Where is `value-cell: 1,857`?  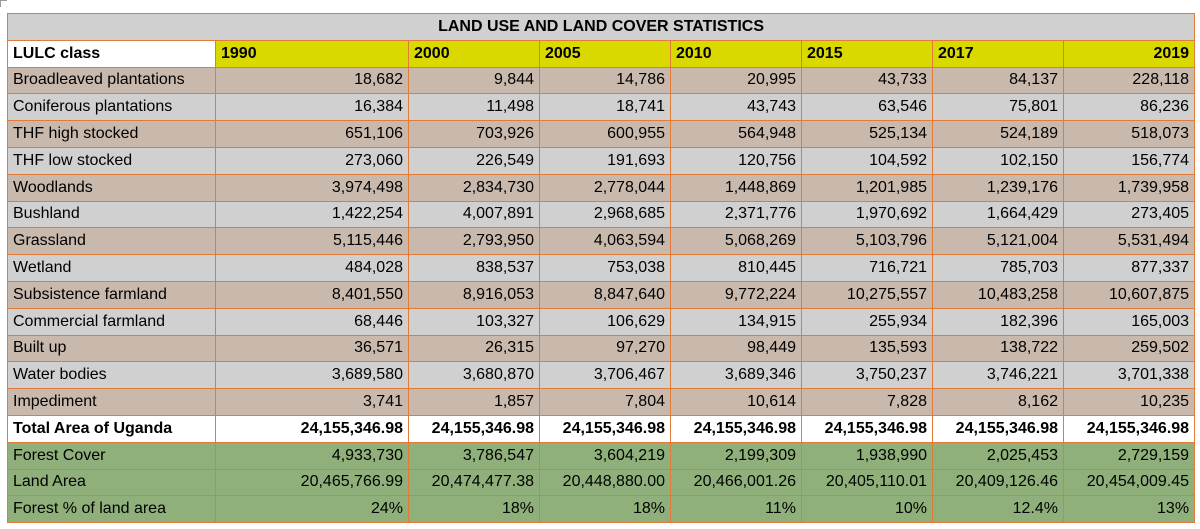
value-cell: 1,857 is located at coordinates (474, 402).